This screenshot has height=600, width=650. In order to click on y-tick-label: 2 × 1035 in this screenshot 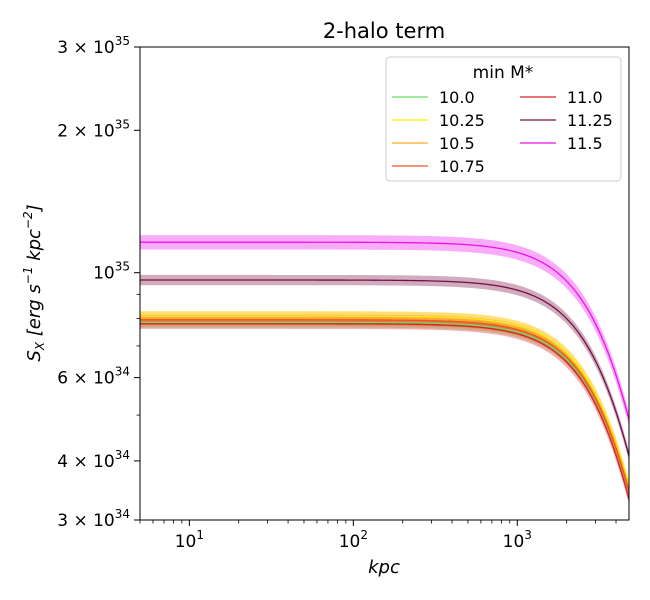, I will do `click(93, 129)`.